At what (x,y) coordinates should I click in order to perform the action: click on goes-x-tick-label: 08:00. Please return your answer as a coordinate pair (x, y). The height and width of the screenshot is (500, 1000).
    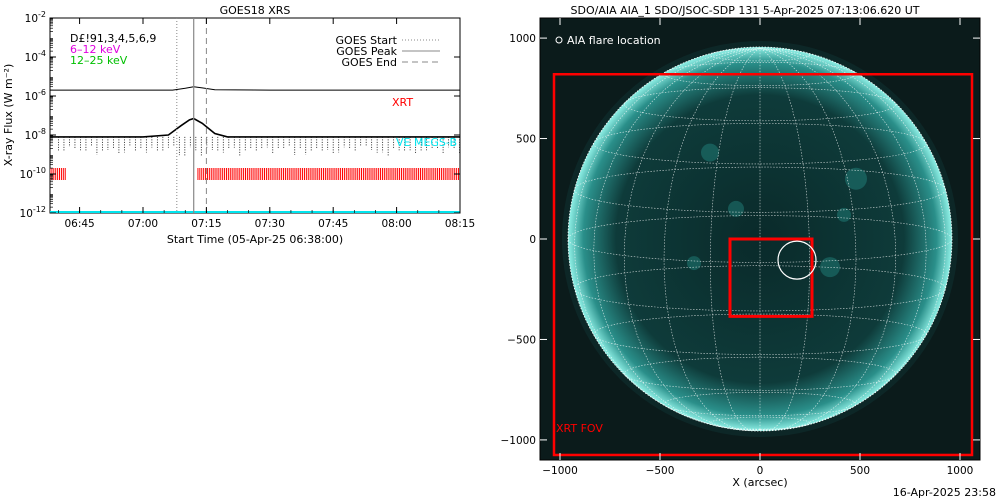
    Looking at the image, I should click on (396, 224).